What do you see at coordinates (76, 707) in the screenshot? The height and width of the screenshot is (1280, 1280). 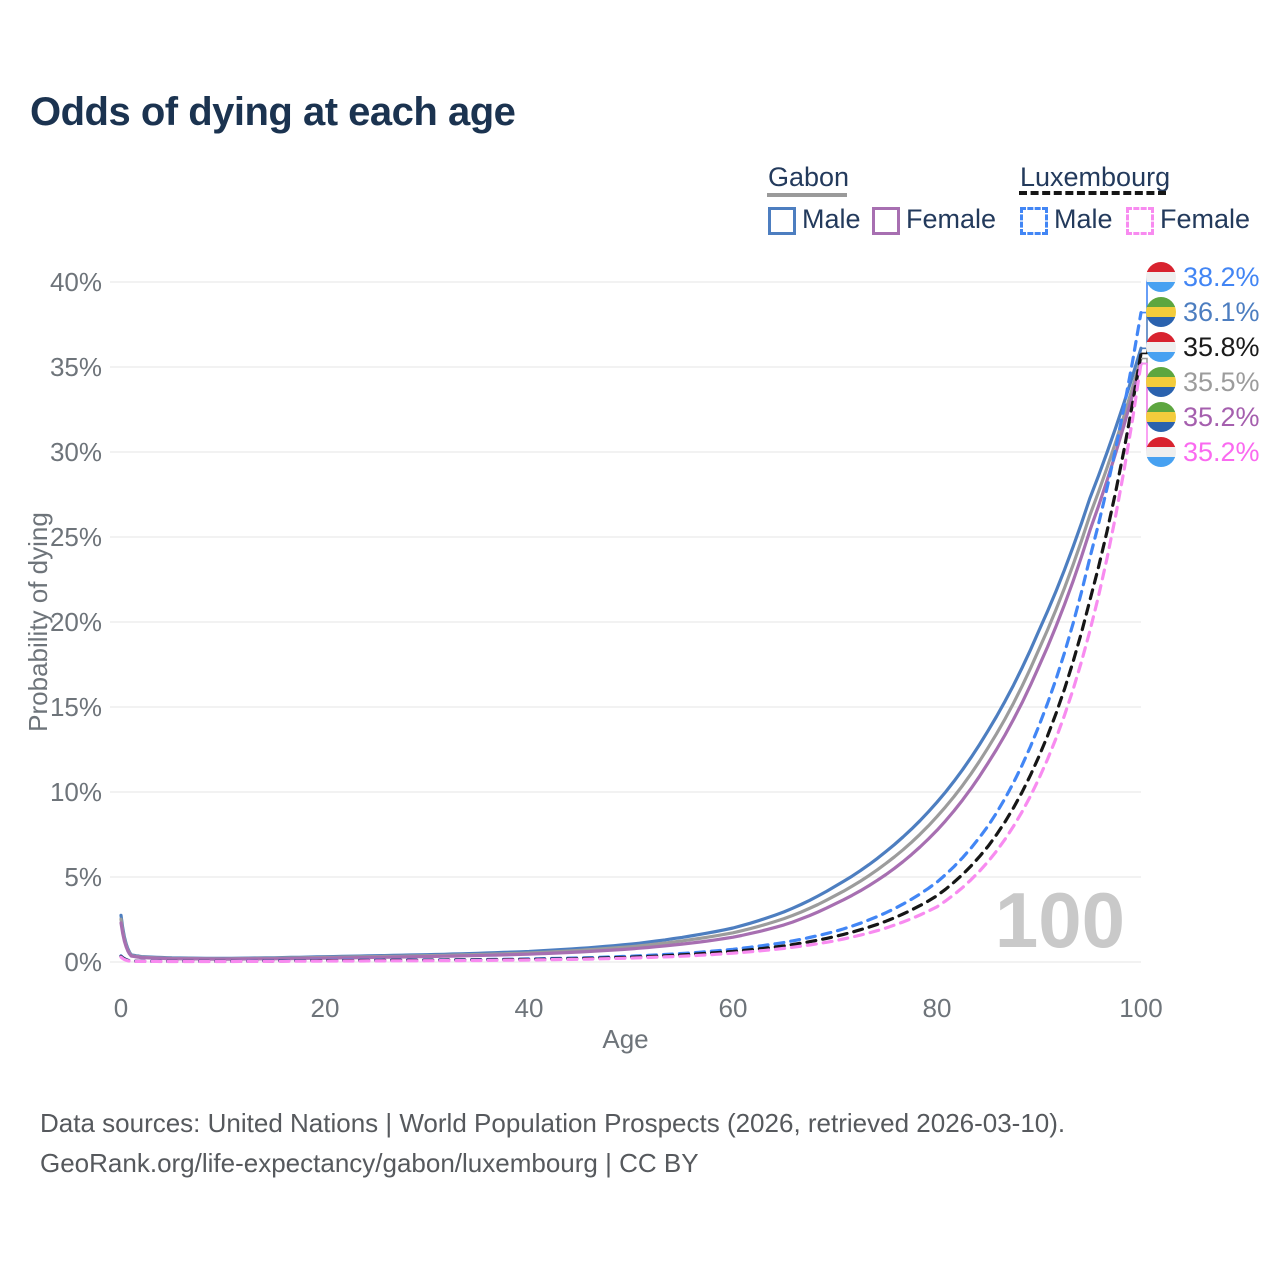 I see `y-tick-label-15: 15%` at bounding box center [76, 707].